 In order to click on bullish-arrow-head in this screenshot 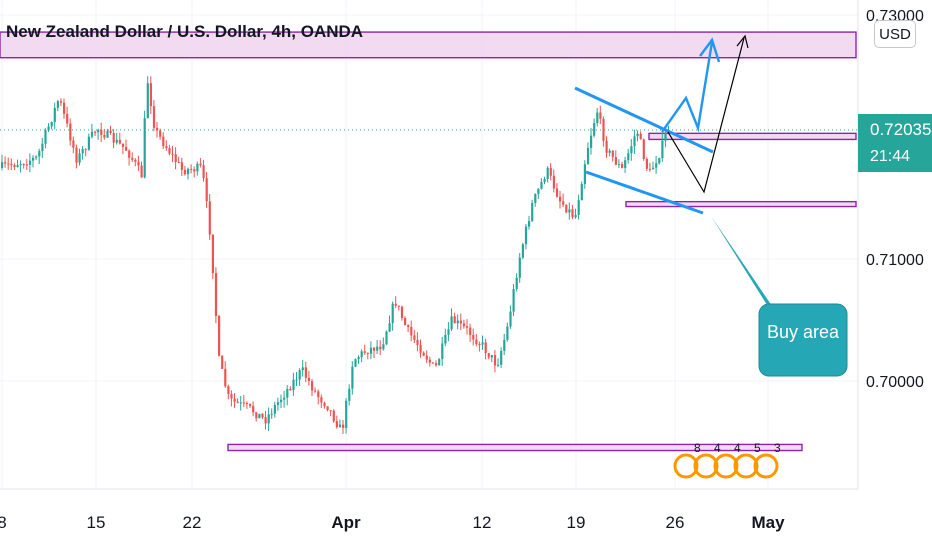, I will do `click(710, 50)`.